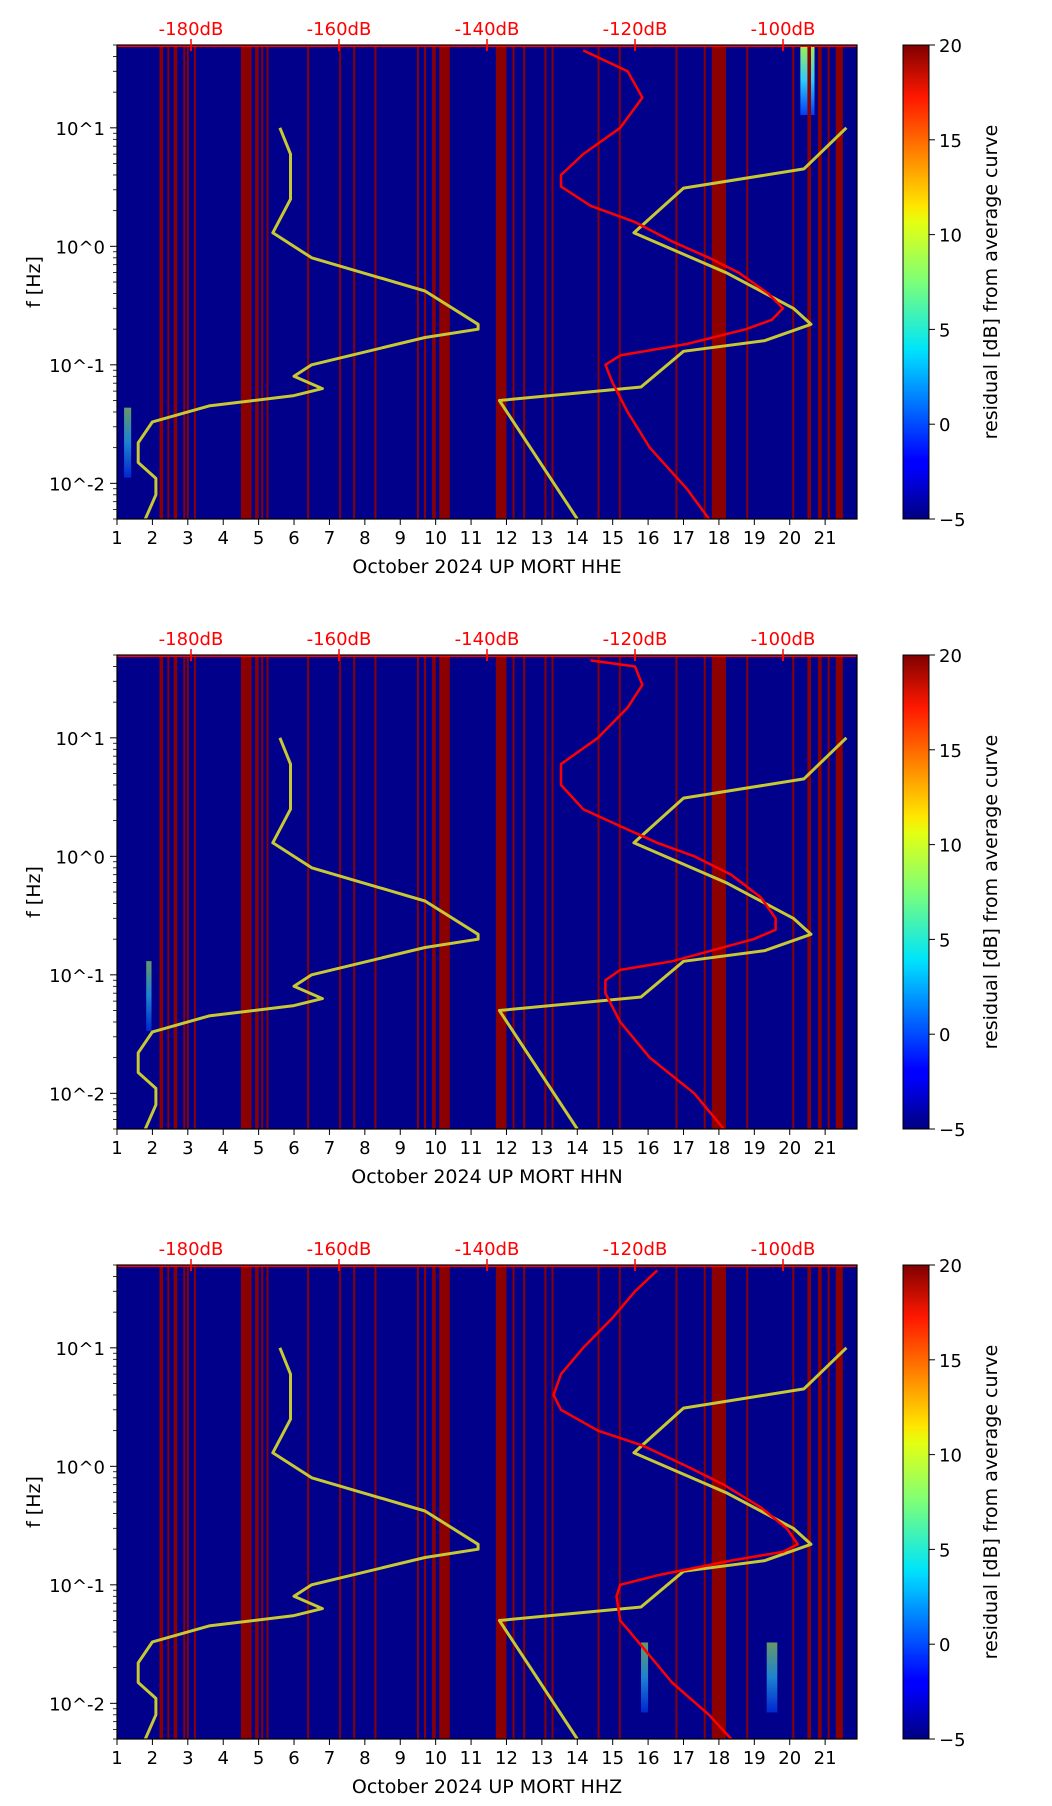 Image resolution: width=1052 pixels, height=1806 pixels. I want to click on colorbar-tick-label: −5, so click(952, 520).